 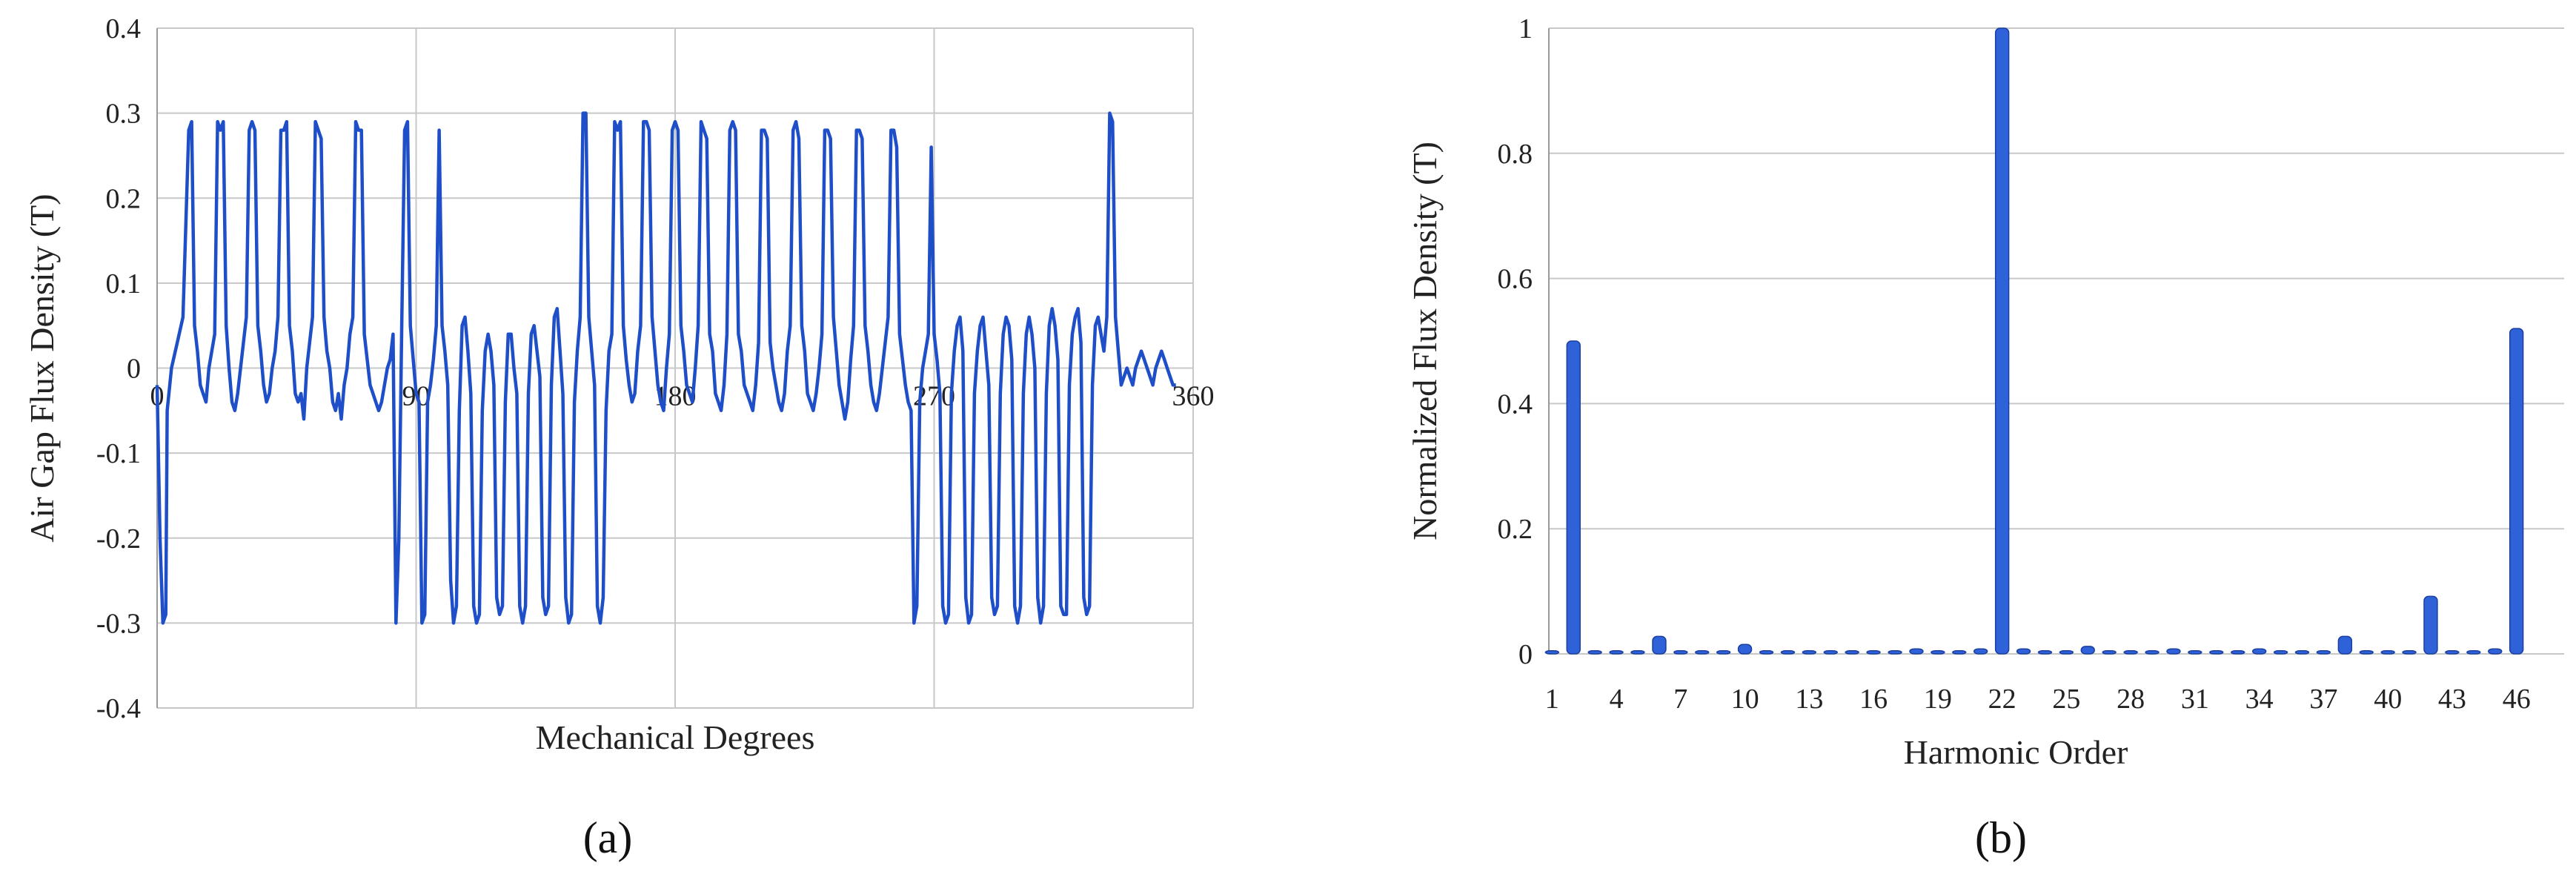 I want to click on chart-a-panel-label: (a), so click(x=608, y=838).